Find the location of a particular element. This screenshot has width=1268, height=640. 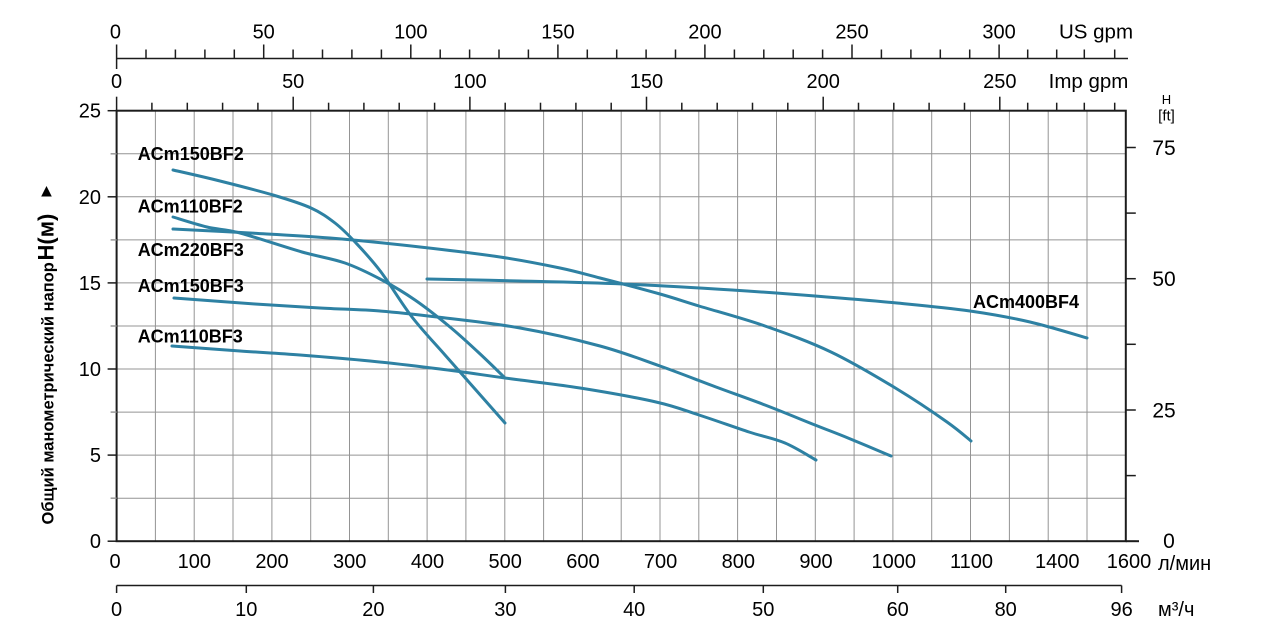

svg-text: 30 is located at coordinates (505, 610).